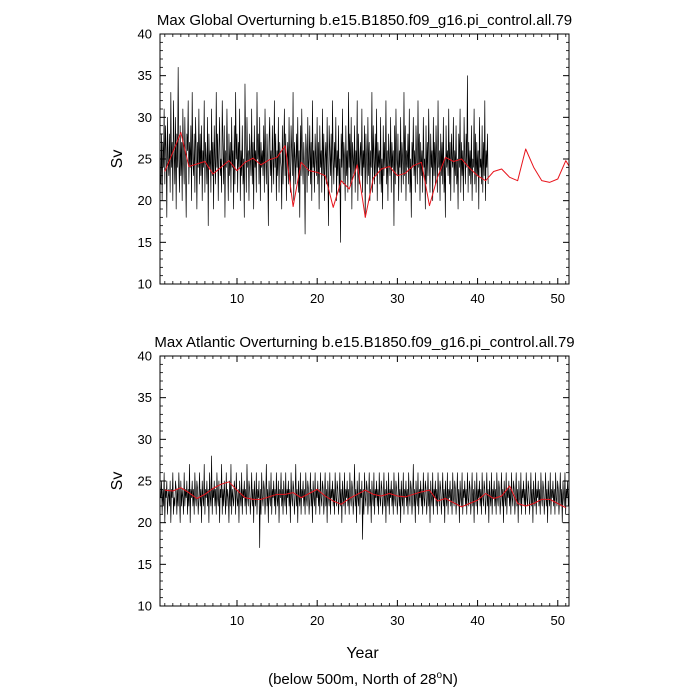  Describe the element at coordinates (362, 653) in the screenshot. I see `x-axis-label: Year` at that location.